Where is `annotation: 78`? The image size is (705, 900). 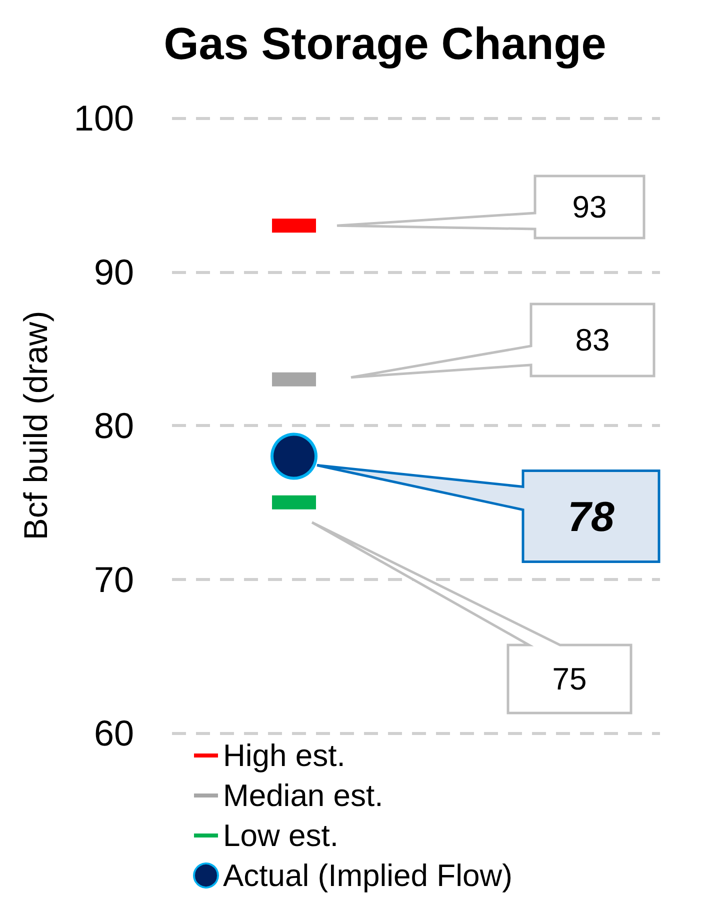
annotation: 78 is located at coordinates (591, 516).